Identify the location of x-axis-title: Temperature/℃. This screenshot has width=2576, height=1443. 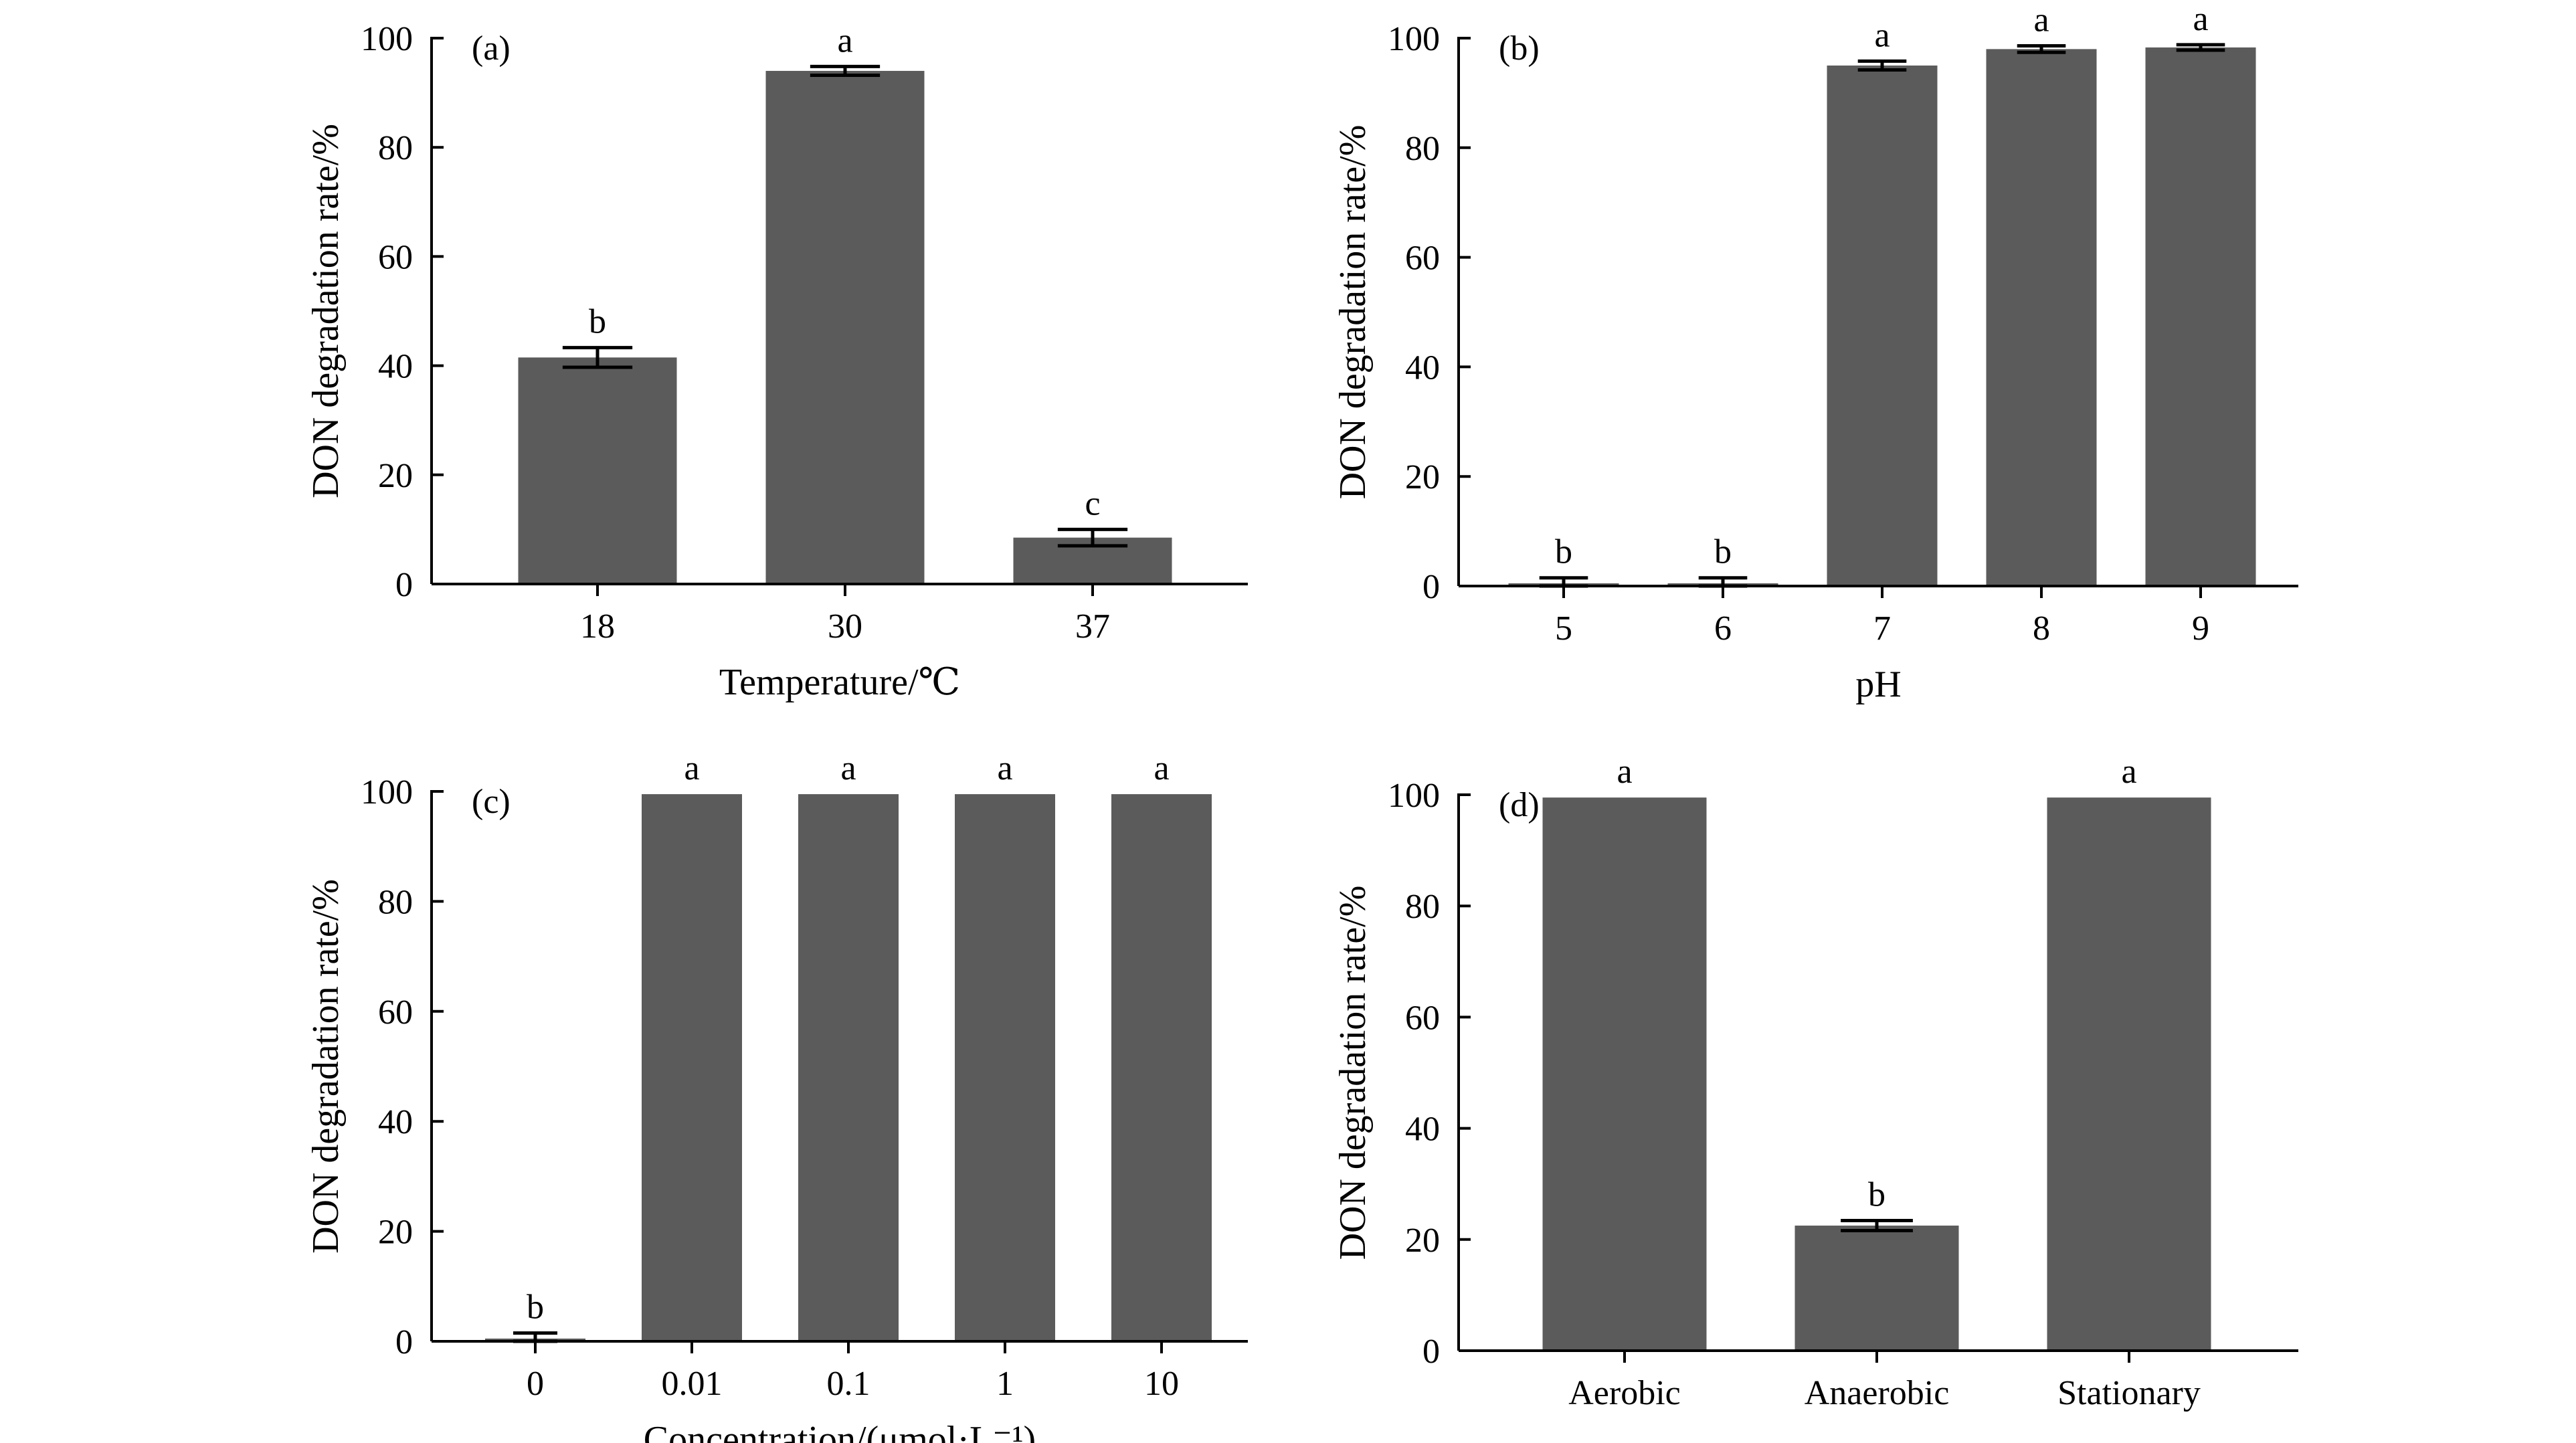
(839, 682).